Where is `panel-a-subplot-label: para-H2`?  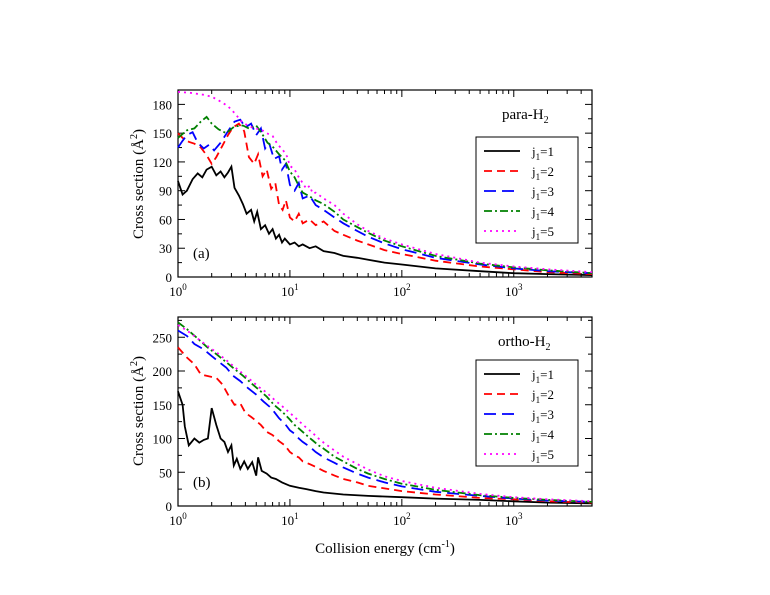 panel-a-subplot-label: para-H2 is located at coordinates (525, 116).